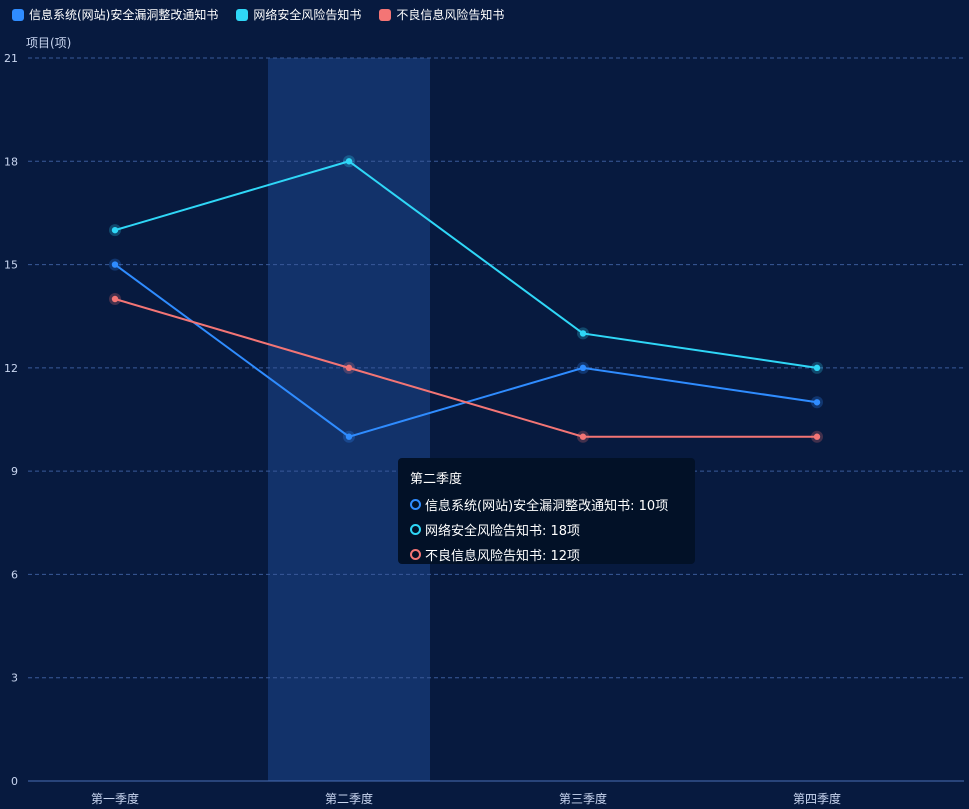 Image resolution: width=969 pixels, height=809 pixels. Describe the element at coordinates (11, 161) in the screenshot. I see `y-tick-label: 18` at that location.